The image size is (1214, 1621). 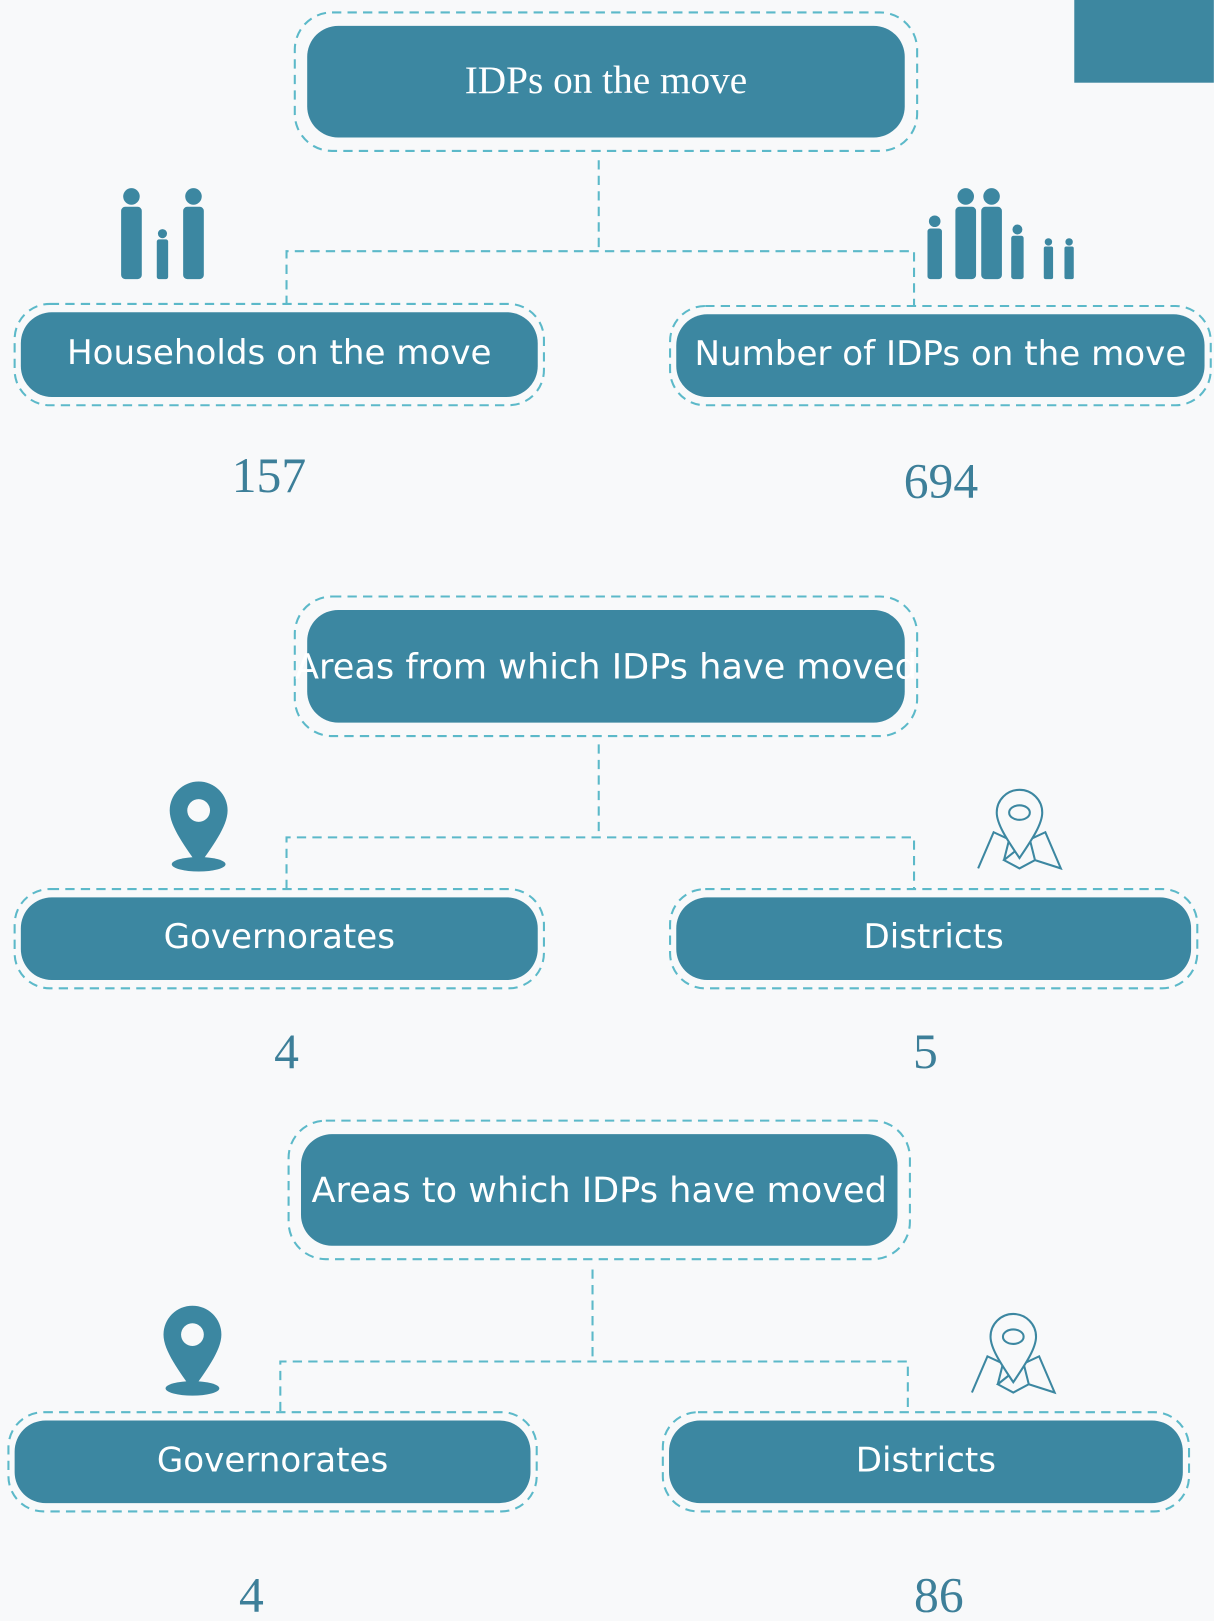 I want to click on item-label: Number of IDPs on the move, so click(x=940, y=354).